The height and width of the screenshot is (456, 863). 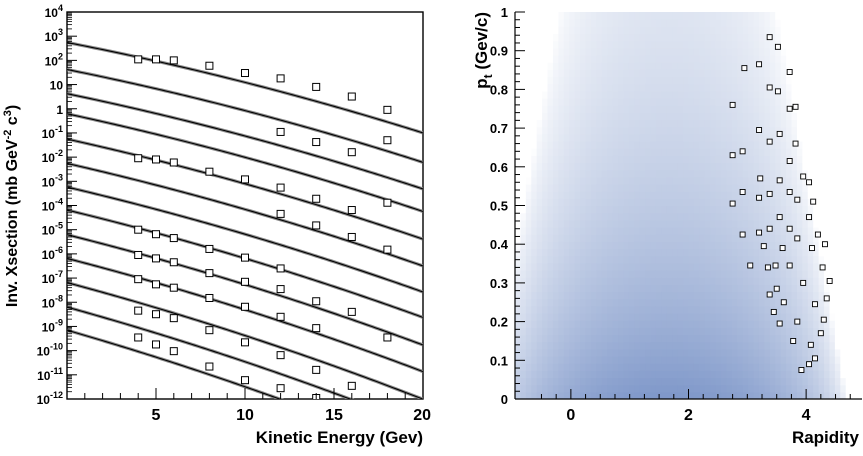 What do you see at coordinates (57, 86) in the screenshot?
I see `y-tick-label: 10` at bounding box center [57, 86].